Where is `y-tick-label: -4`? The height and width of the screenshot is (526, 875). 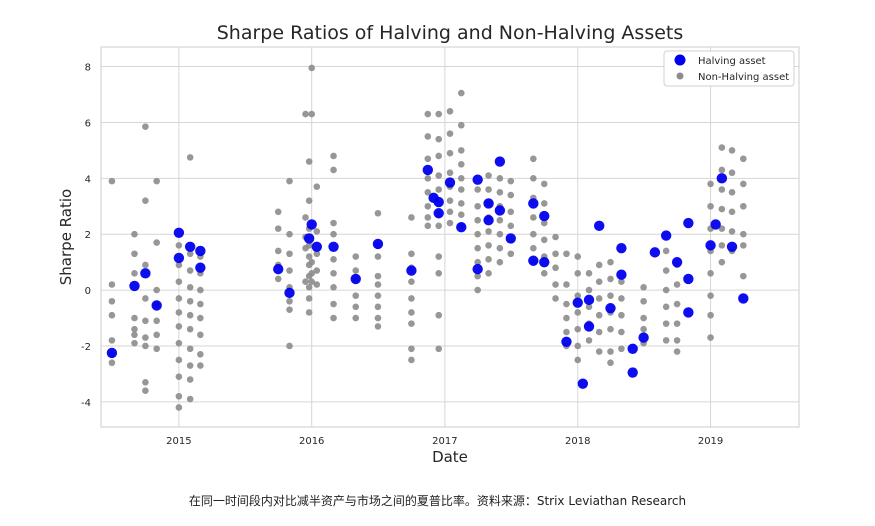
y-tick-label: -4 is located at coordinates (86, 403).